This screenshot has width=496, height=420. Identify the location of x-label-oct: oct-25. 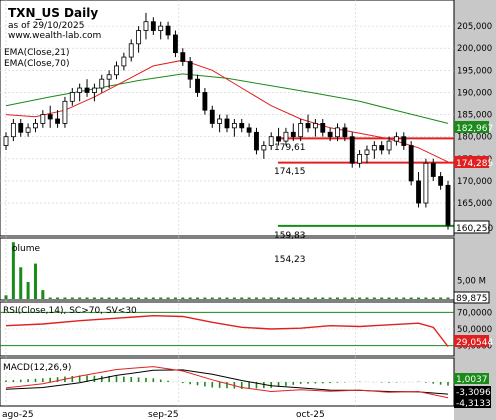
(310, 415).